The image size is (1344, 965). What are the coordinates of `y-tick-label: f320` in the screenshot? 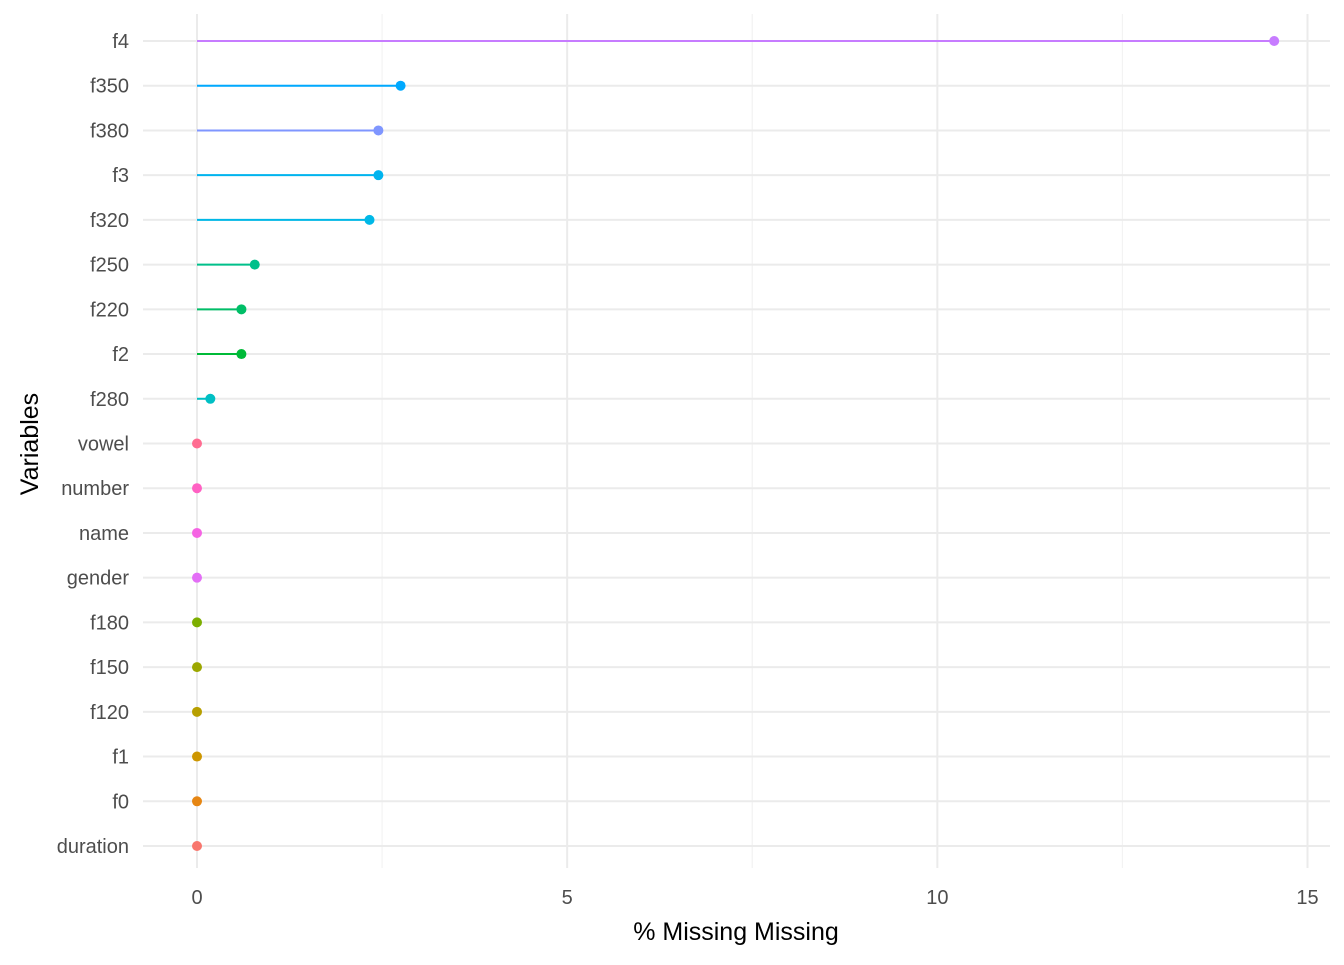 It's located at (109, 221).